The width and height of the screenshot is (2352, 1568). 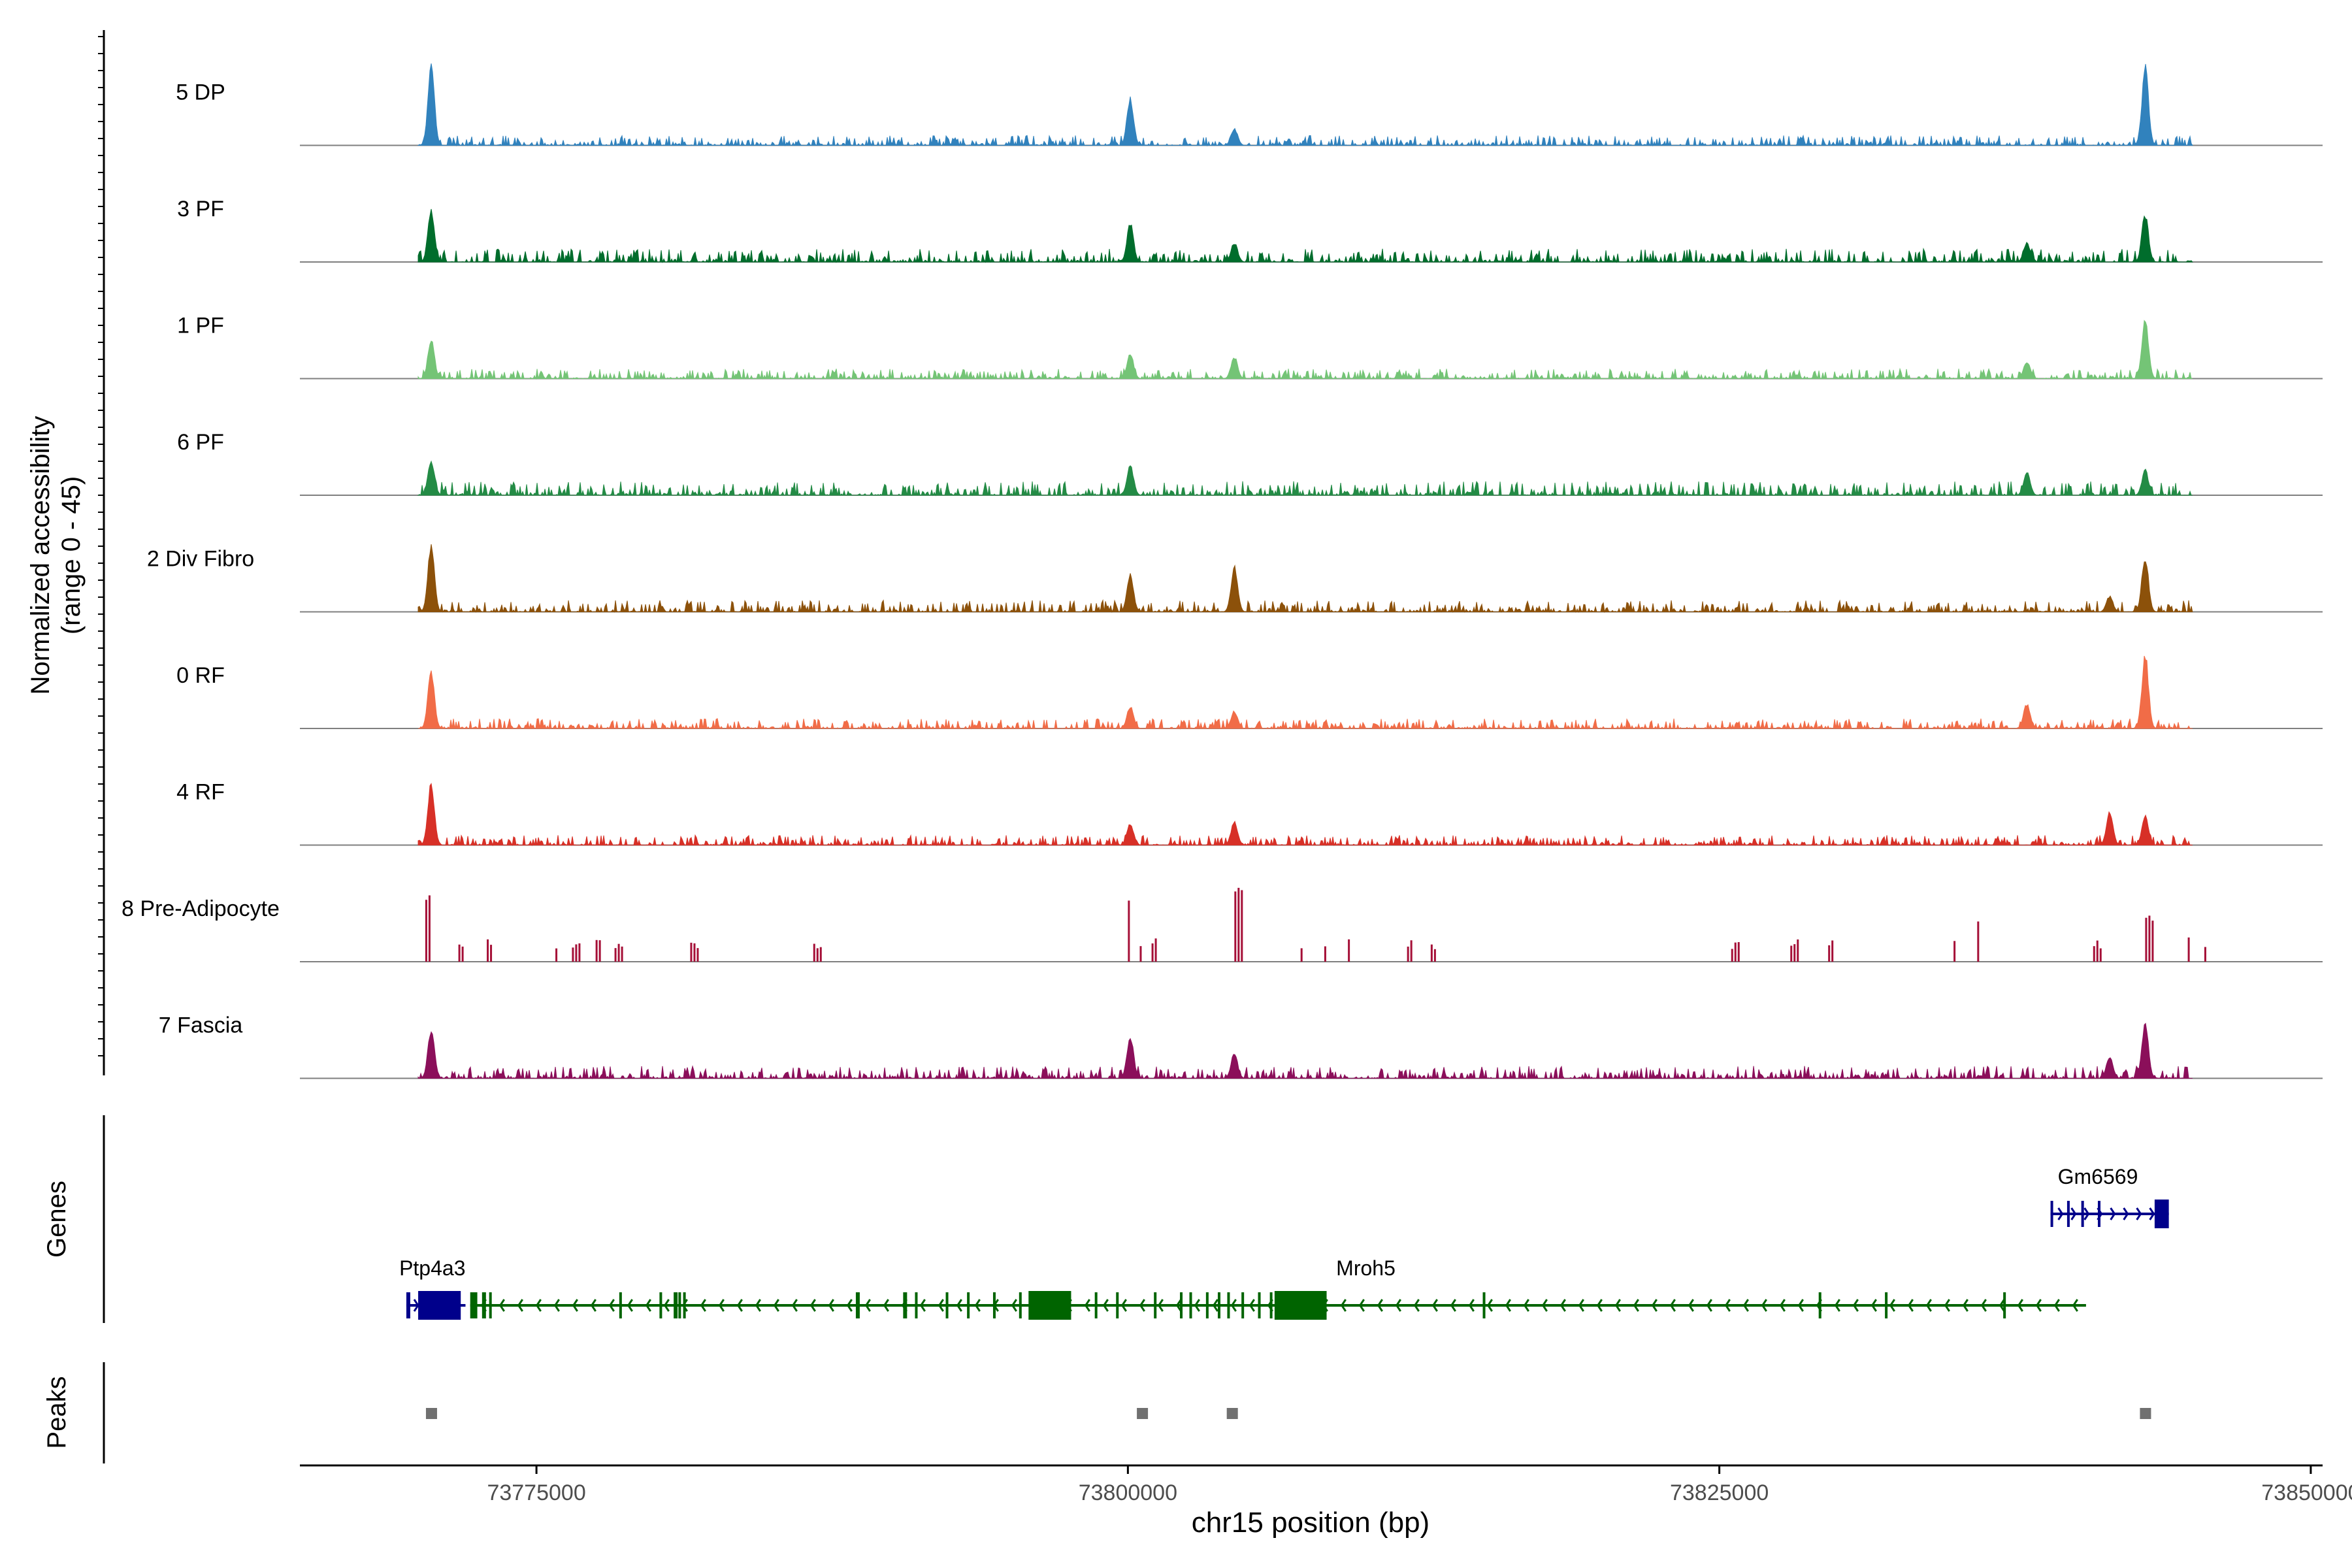 What do you see at coordinates (201, 908) in the screenshot?
I see `track-label: 8 Pre-Adipocyte` at bounding box center [201, 908].